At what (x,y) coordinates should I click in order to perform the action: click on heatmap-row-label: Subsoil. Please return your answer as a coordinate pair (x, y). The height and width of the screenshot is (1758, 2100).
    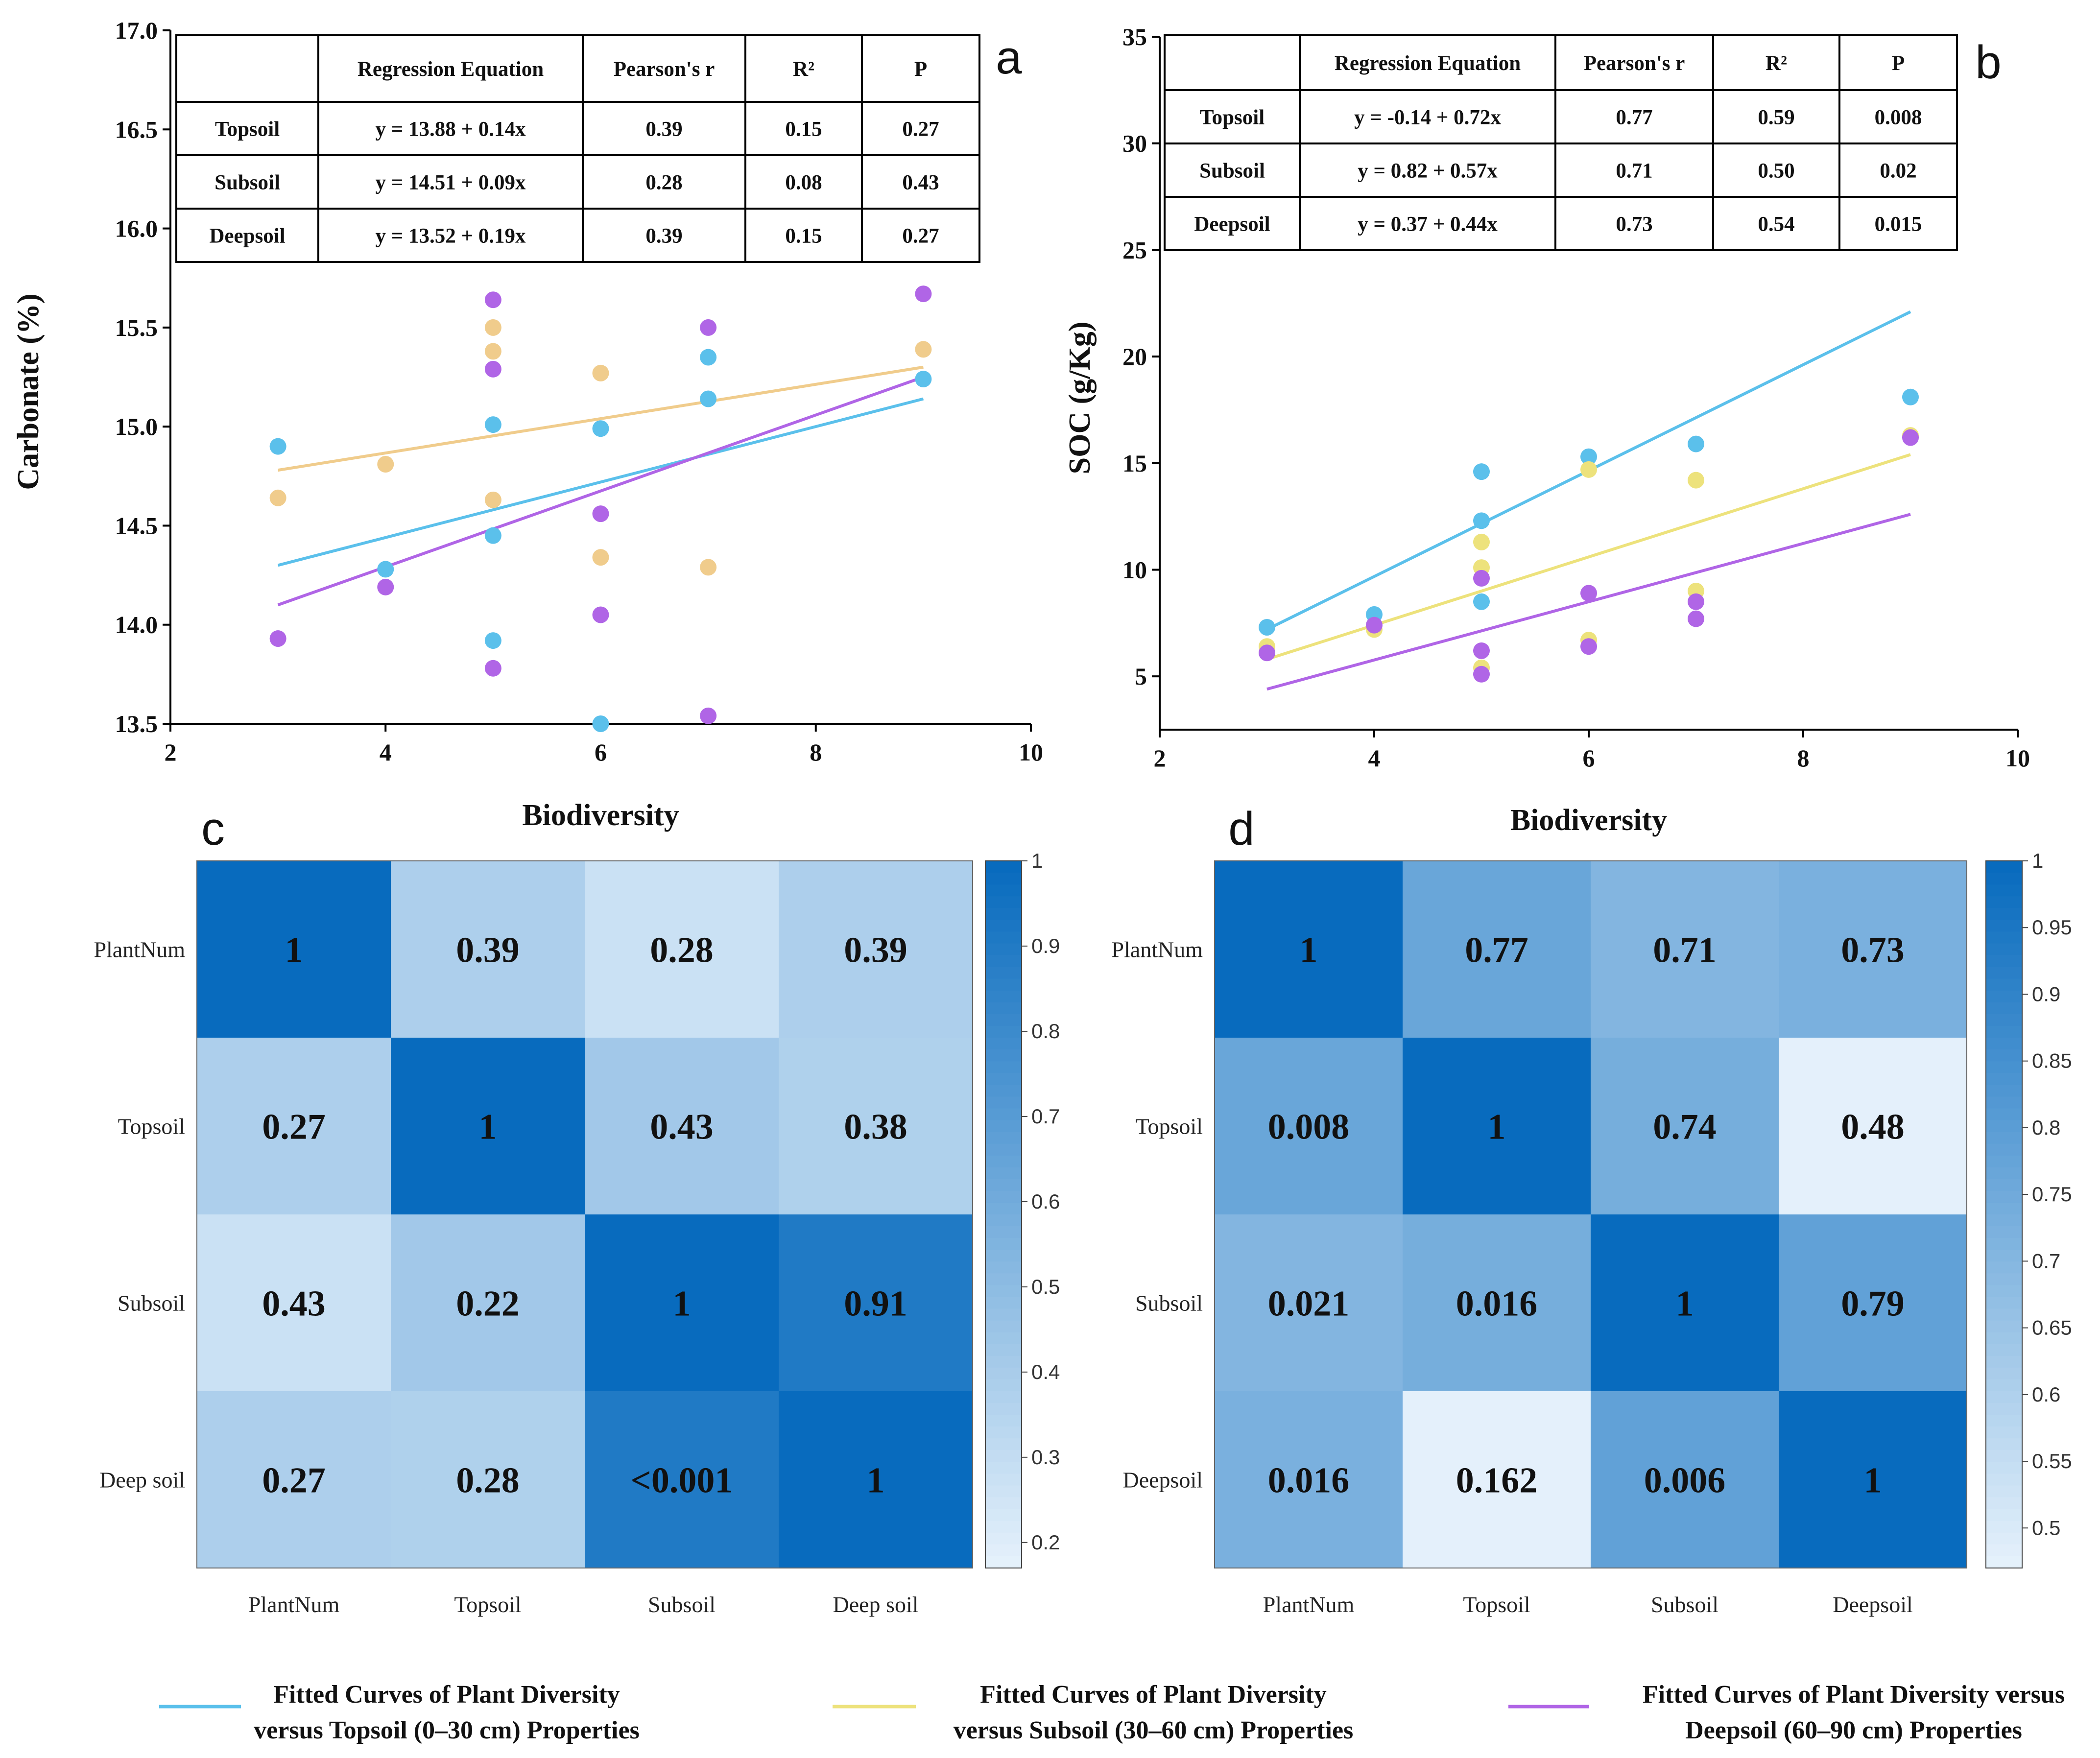
    Looking at the image, I should click on (1169, 1304).